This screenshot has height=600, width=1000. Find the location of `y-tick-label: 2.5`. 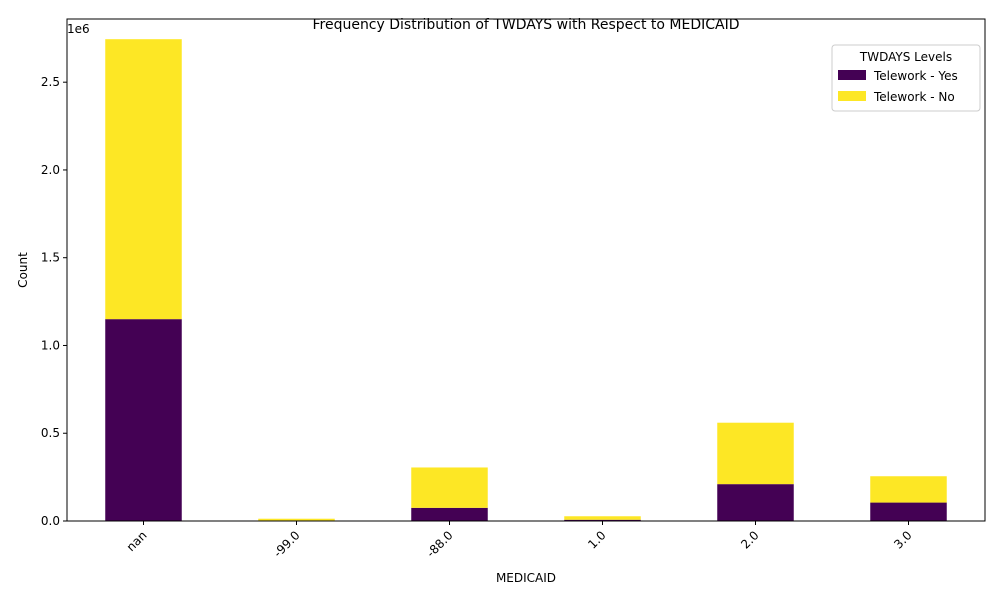

y-tick-label: 2.5 is located at coordinates (50, 82).